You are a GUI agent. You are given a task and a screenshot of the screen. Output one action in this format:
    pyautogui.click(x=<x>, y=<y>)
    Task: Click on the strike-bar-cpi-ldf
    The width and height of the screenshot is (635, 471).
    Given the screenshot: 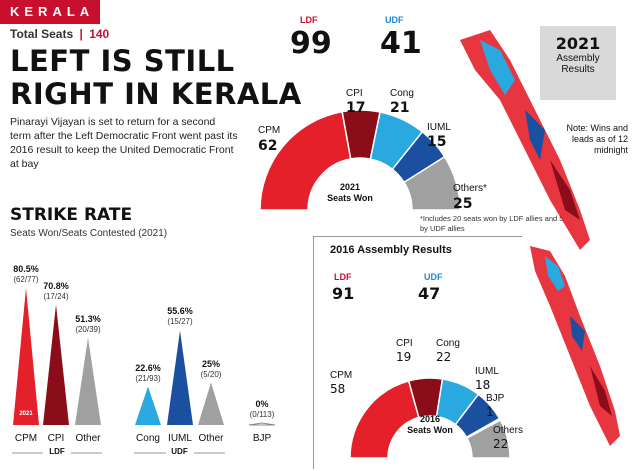 What is the action you would take?
    pyautogui.click(x=56, y=364)
    